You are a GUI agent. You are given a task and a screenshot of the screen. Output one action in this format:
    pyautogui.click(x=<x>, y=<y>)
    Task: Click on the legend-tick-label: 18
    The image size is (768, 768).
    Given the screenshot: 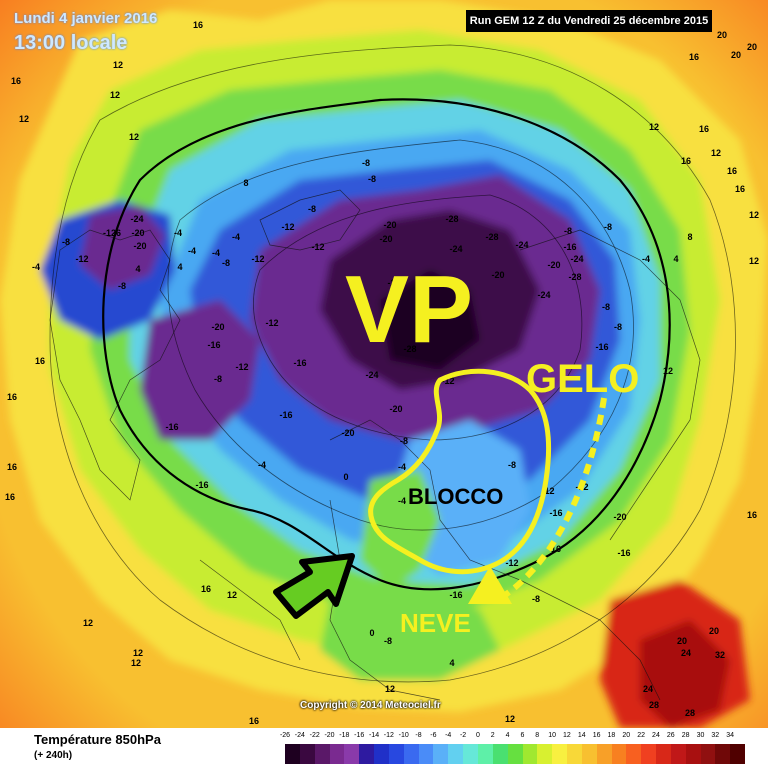 What is the action you would take?
    pyautogui.click(x=611, y=735)
    